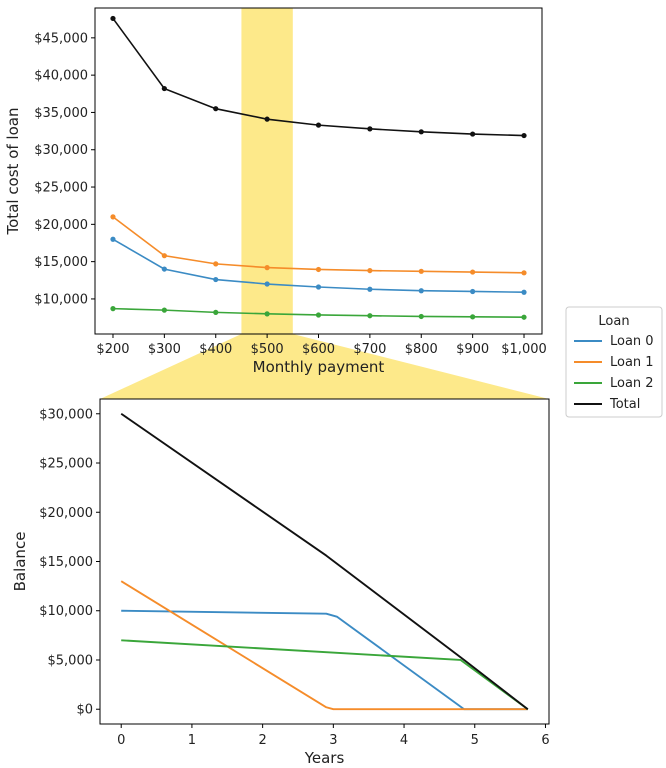  Describe the element at coordinates (61, 76) in the screenshot. I see `top-y-tick-label: $40,000` at that location.